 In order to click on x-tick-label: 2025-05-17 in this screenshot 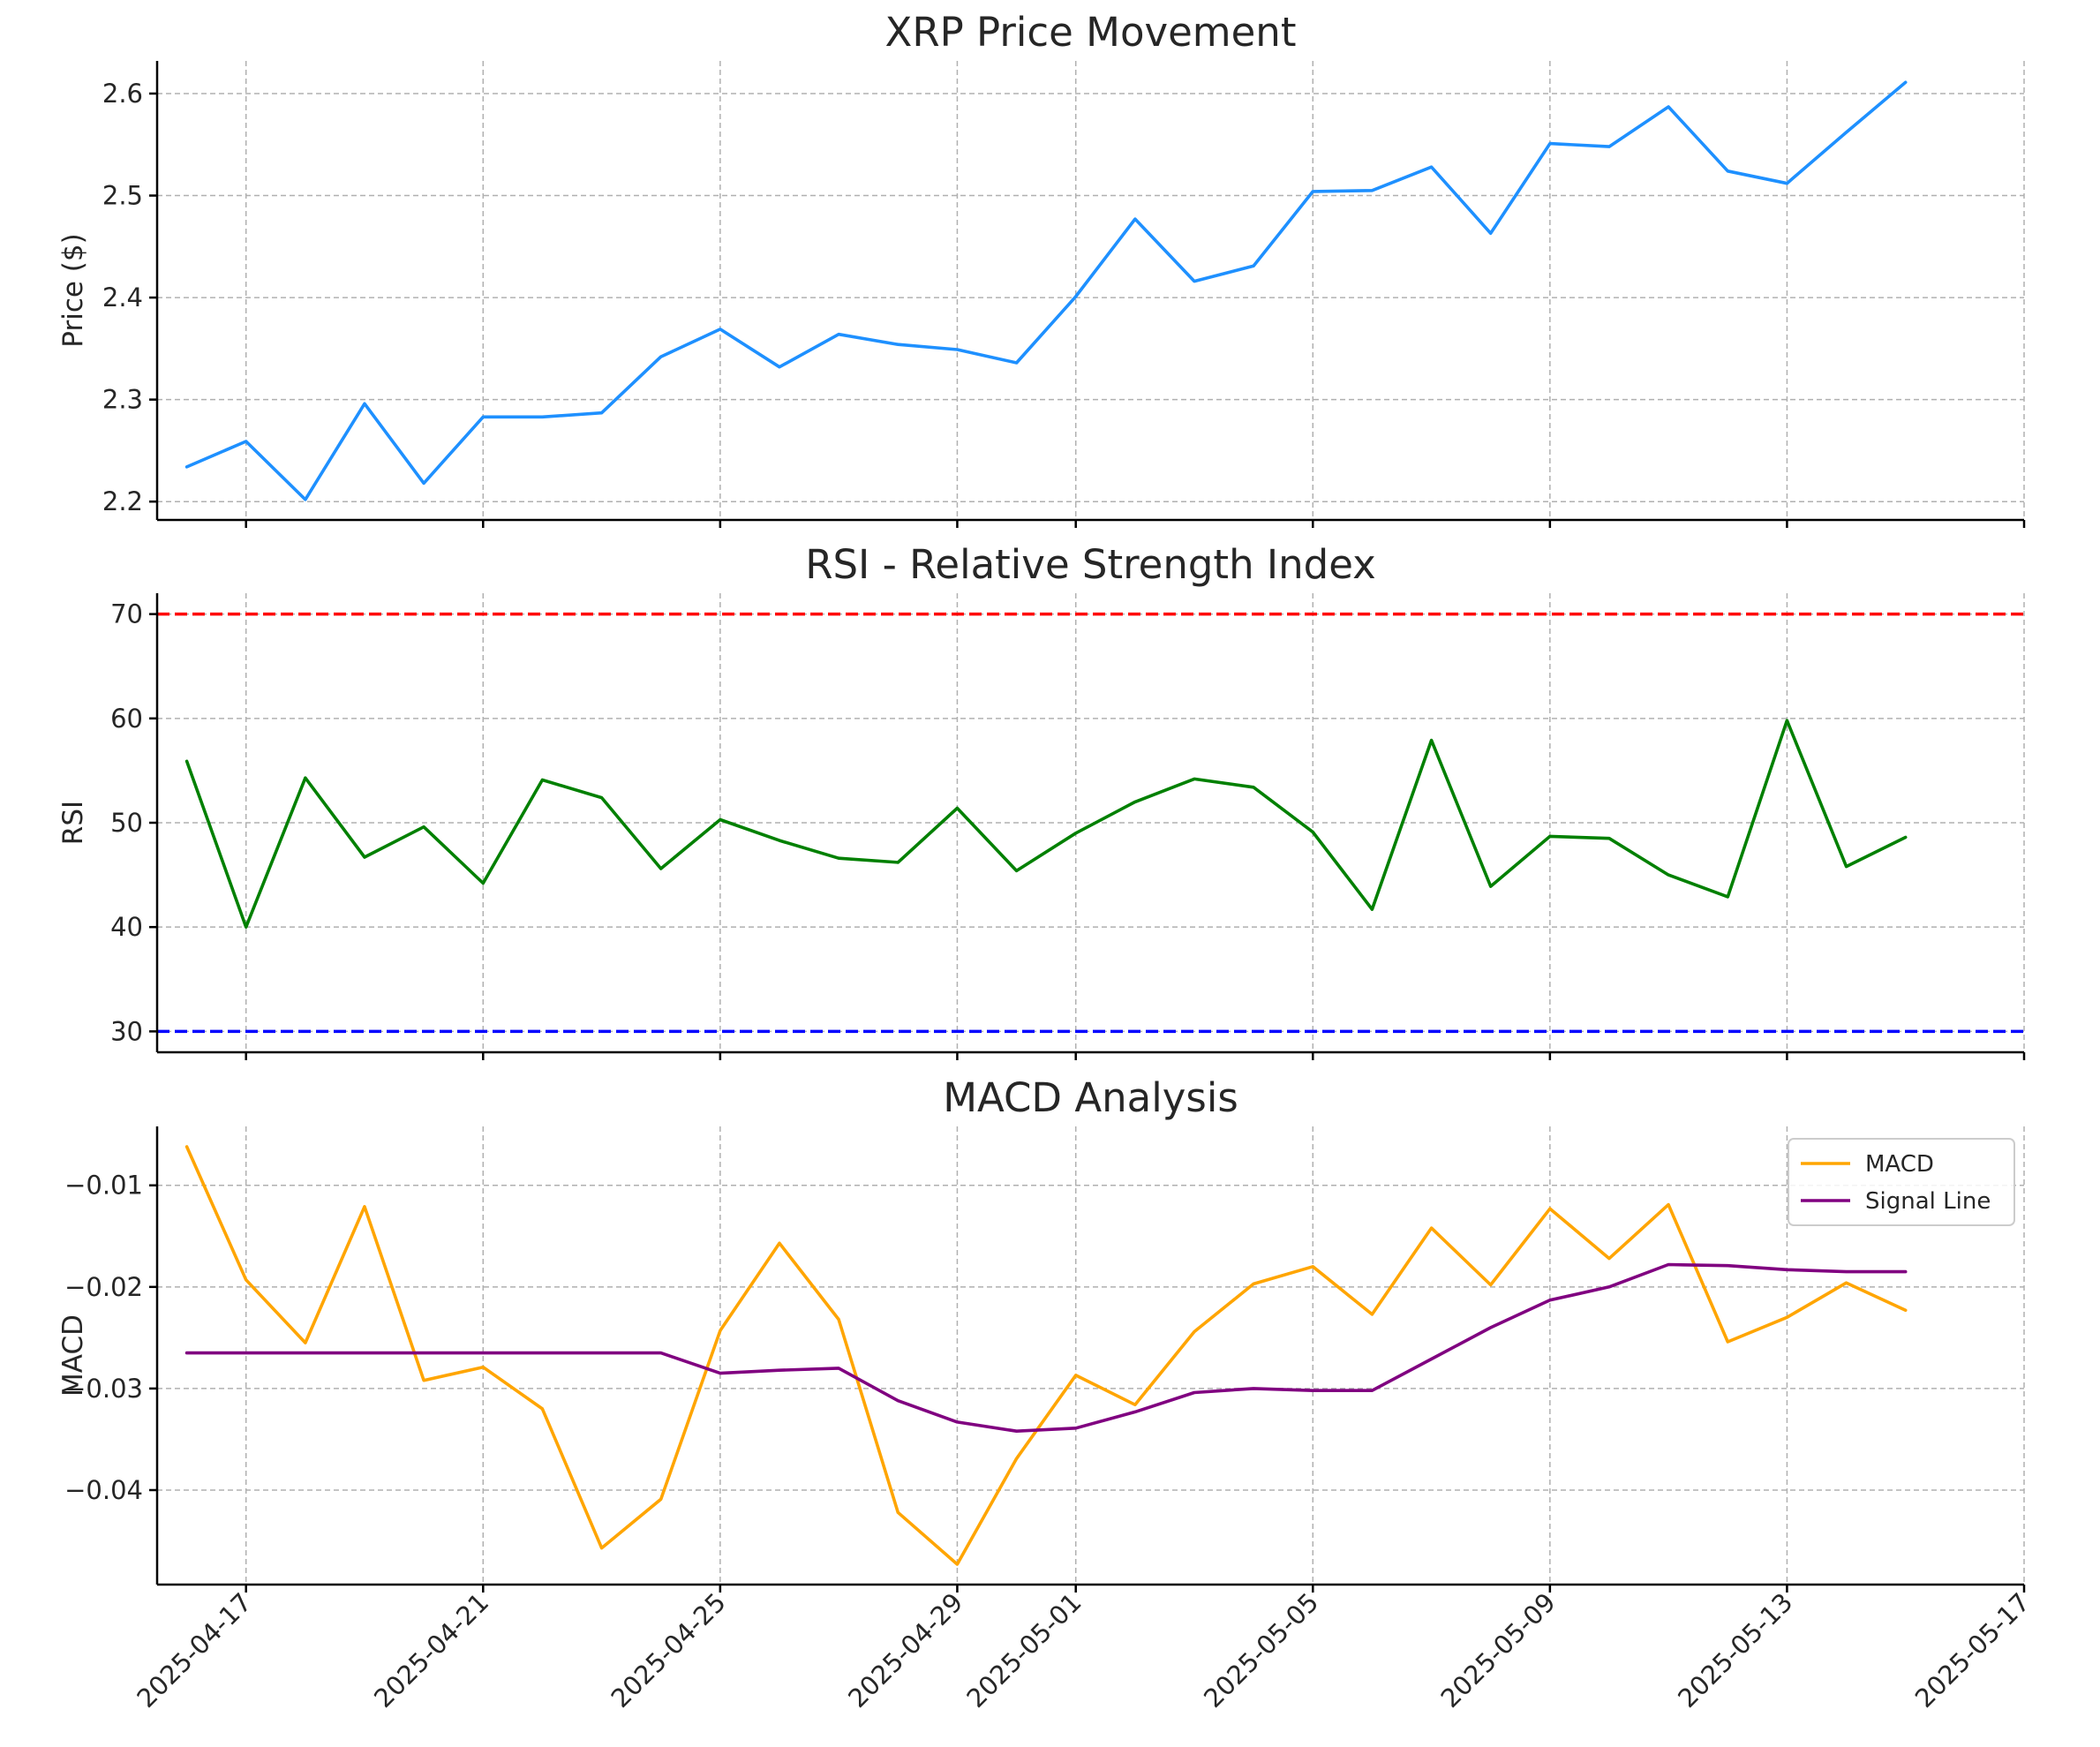, I will do `click(1972, 1650)`.